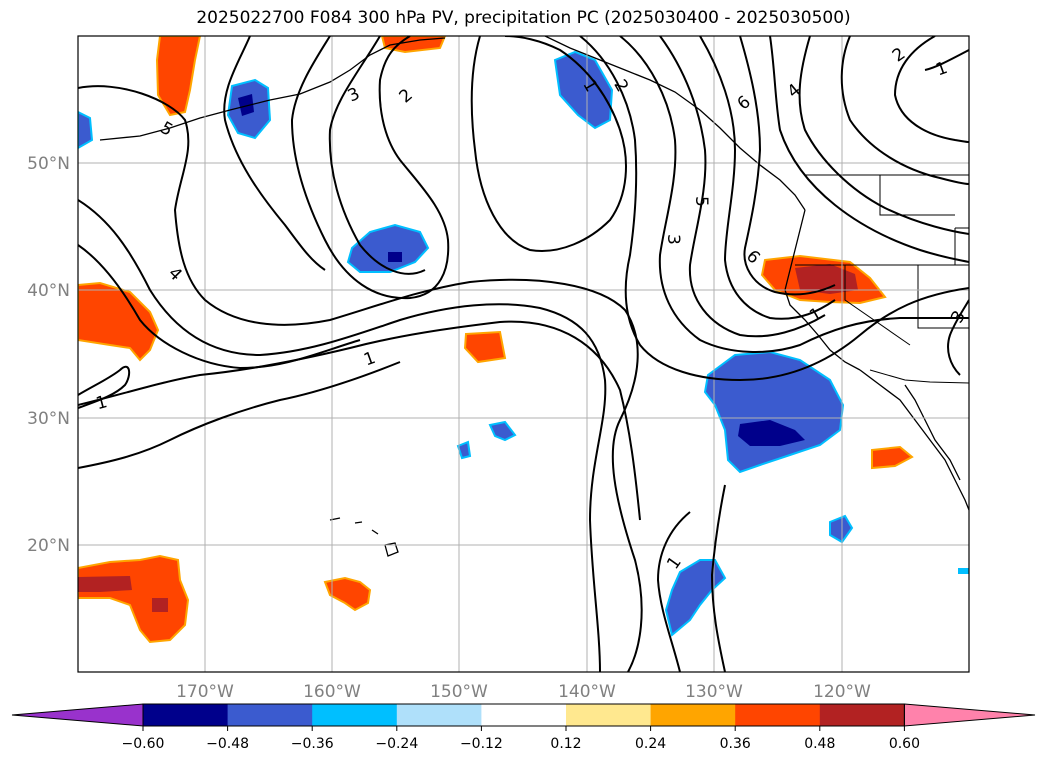  I want to click on lat-label: 20°N, so click(48, 546).